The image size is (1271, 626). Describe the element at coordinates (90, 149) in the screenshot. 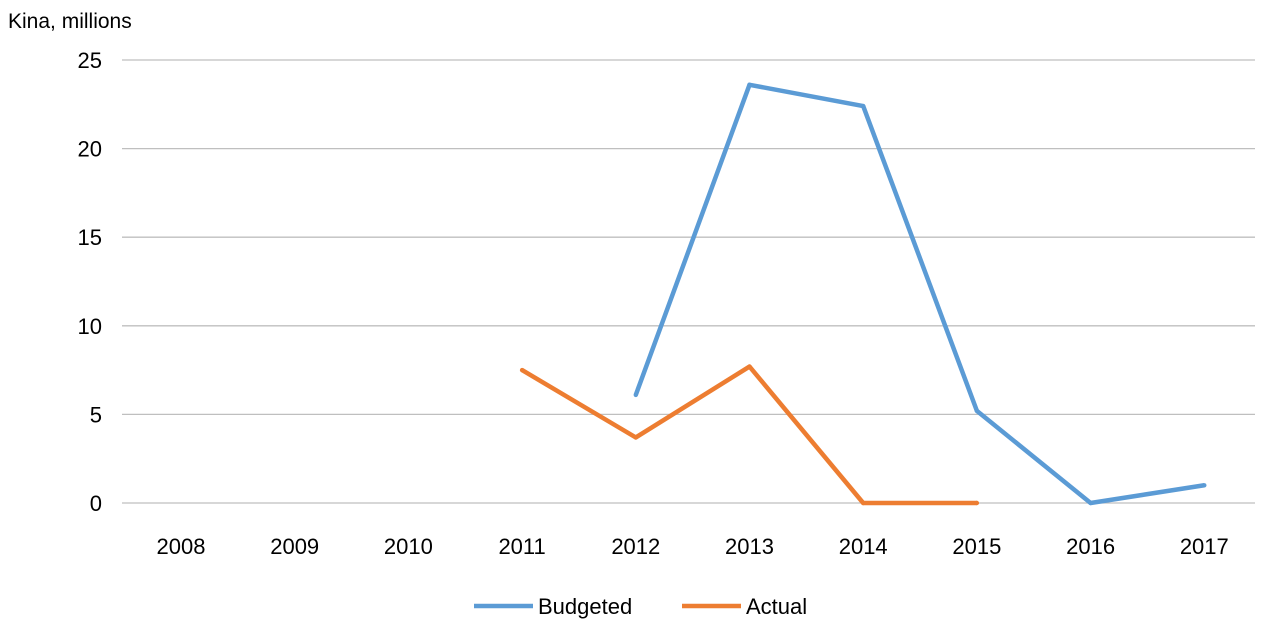

I see `y-tick-label: 20` at that location.